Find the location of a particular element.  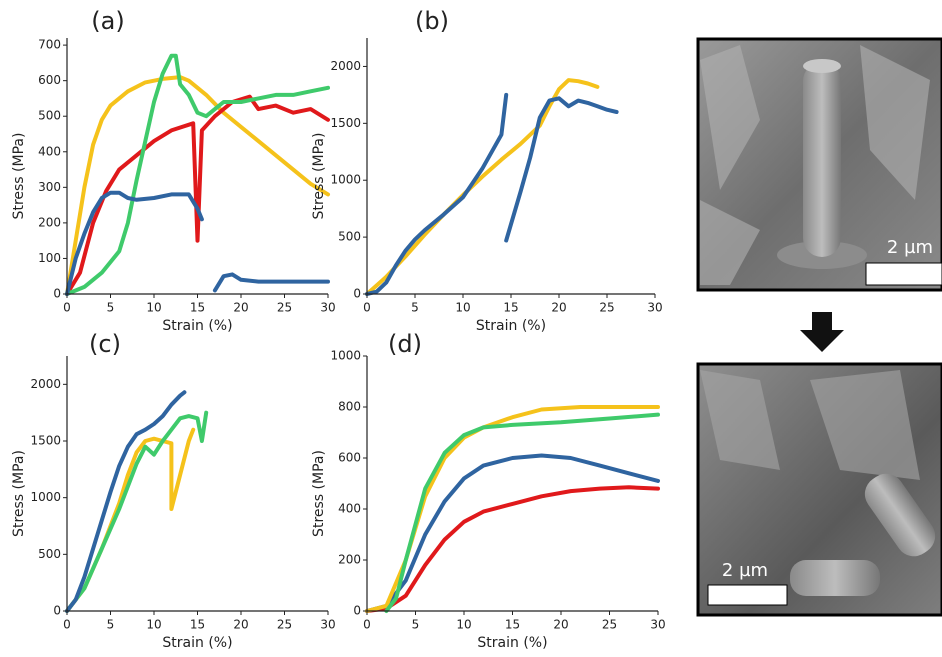

y-tick-label: 300 is located at coordinates (49, 187).